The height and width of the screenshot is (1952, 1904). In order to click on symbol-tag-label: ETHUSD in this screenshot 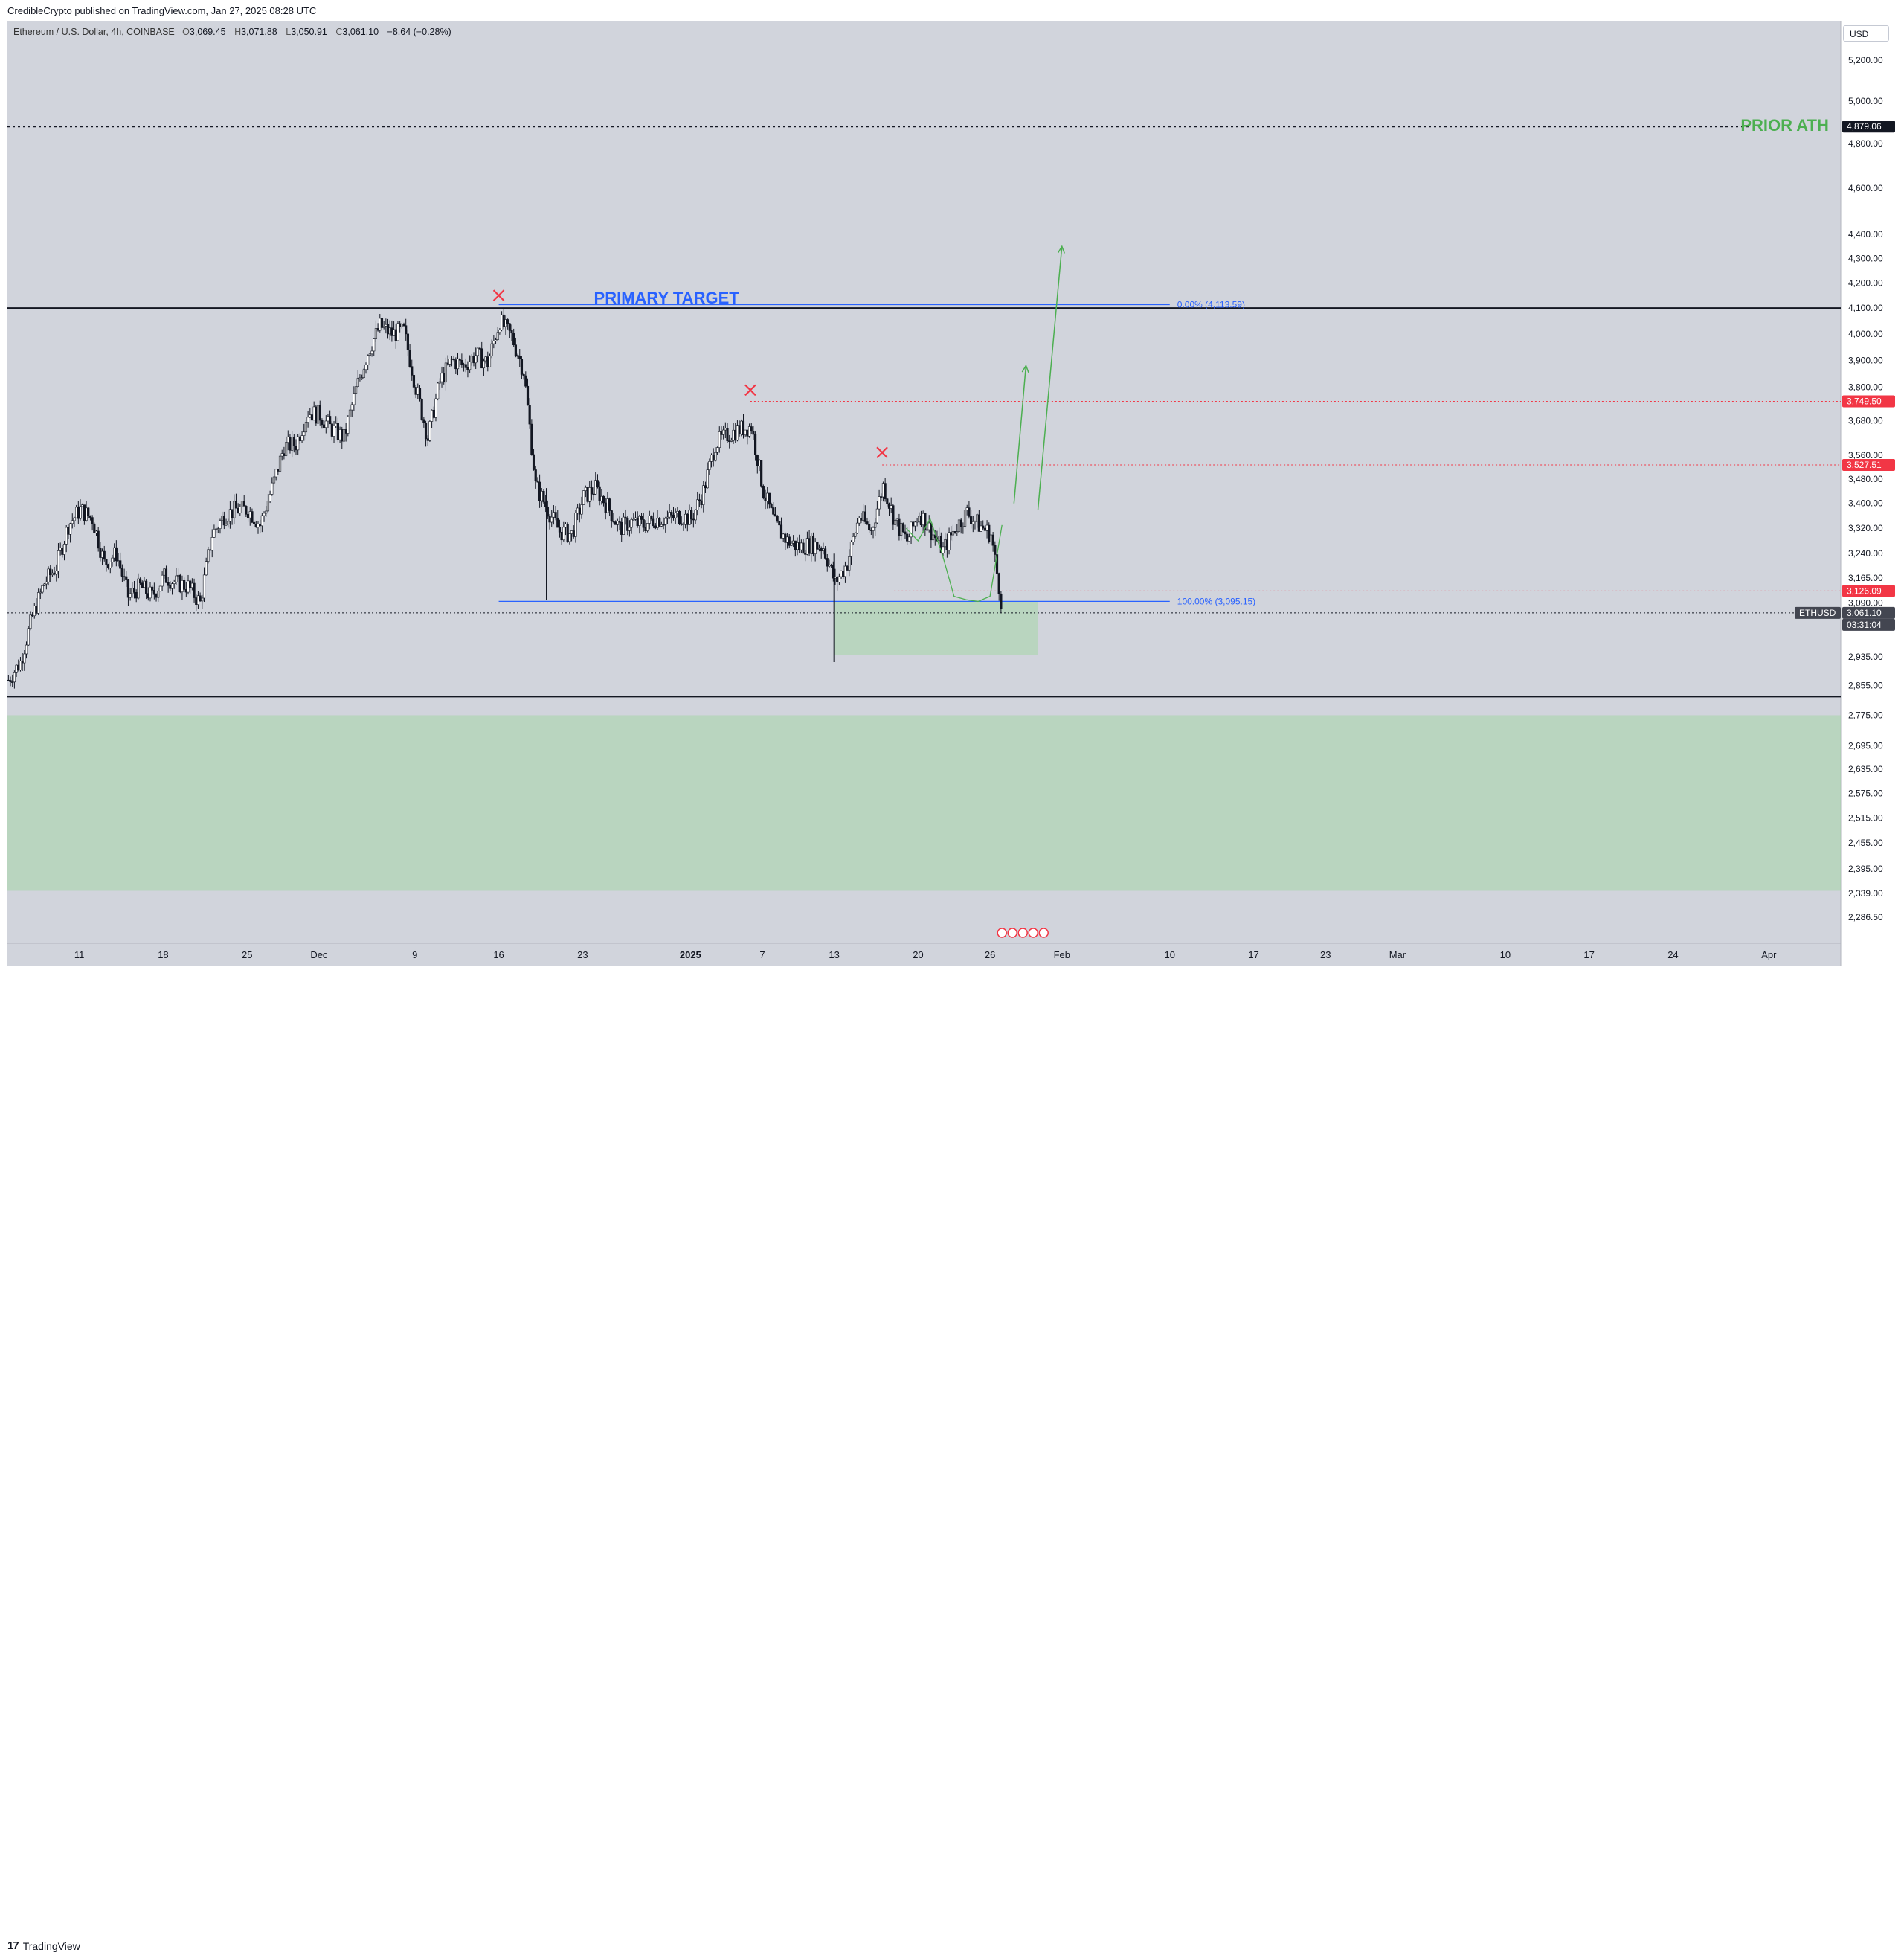, I will do `click(1817, 613)`.